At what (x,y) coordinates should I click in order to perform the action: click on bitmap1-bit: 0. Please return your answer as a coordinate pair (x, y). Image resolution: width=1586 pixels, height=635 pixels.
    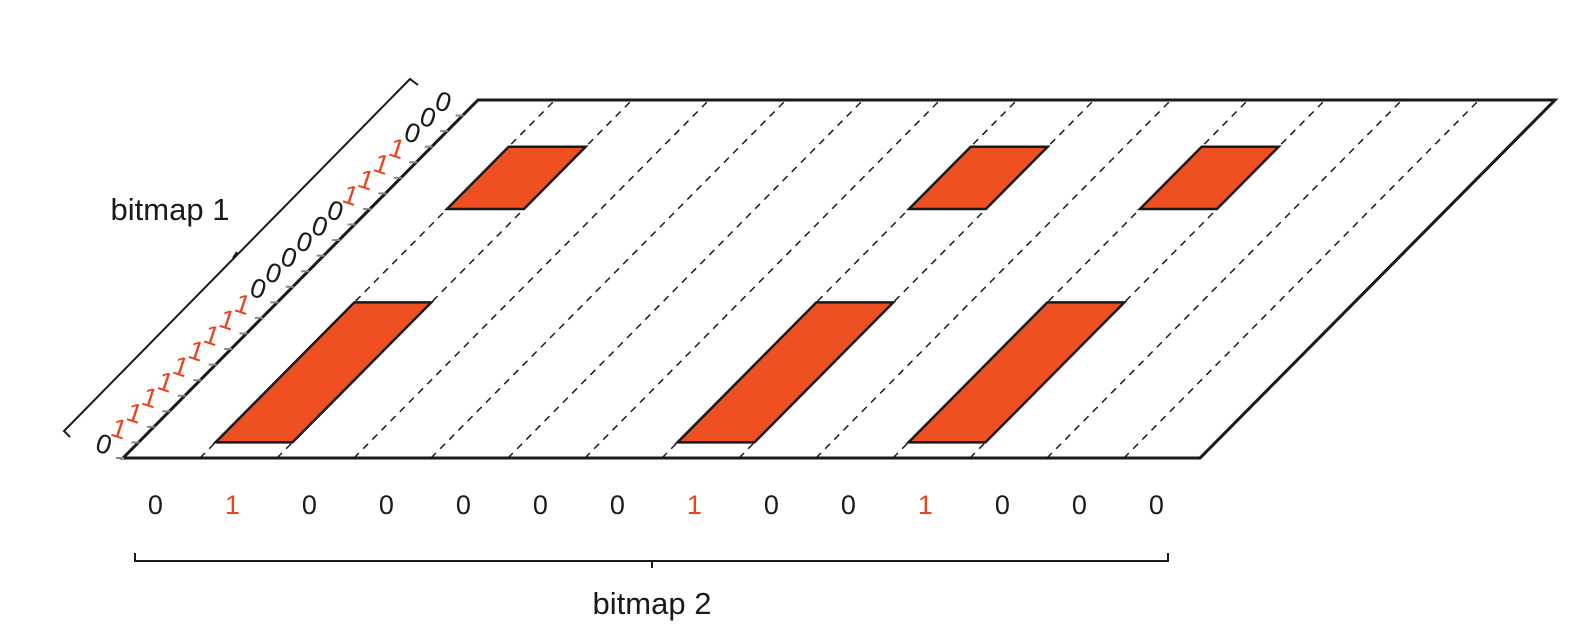
    Looking at the image, I should click on (444, 101).